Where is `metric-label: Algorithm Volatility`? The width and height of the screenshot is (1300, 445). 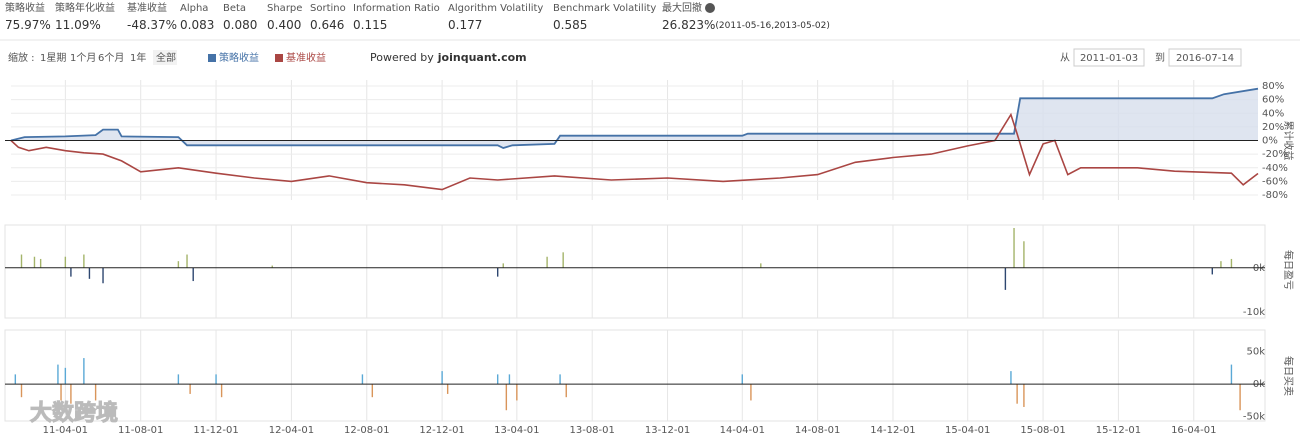
metric-label: Algorithm Volatility is located at coordinates (495, 8).